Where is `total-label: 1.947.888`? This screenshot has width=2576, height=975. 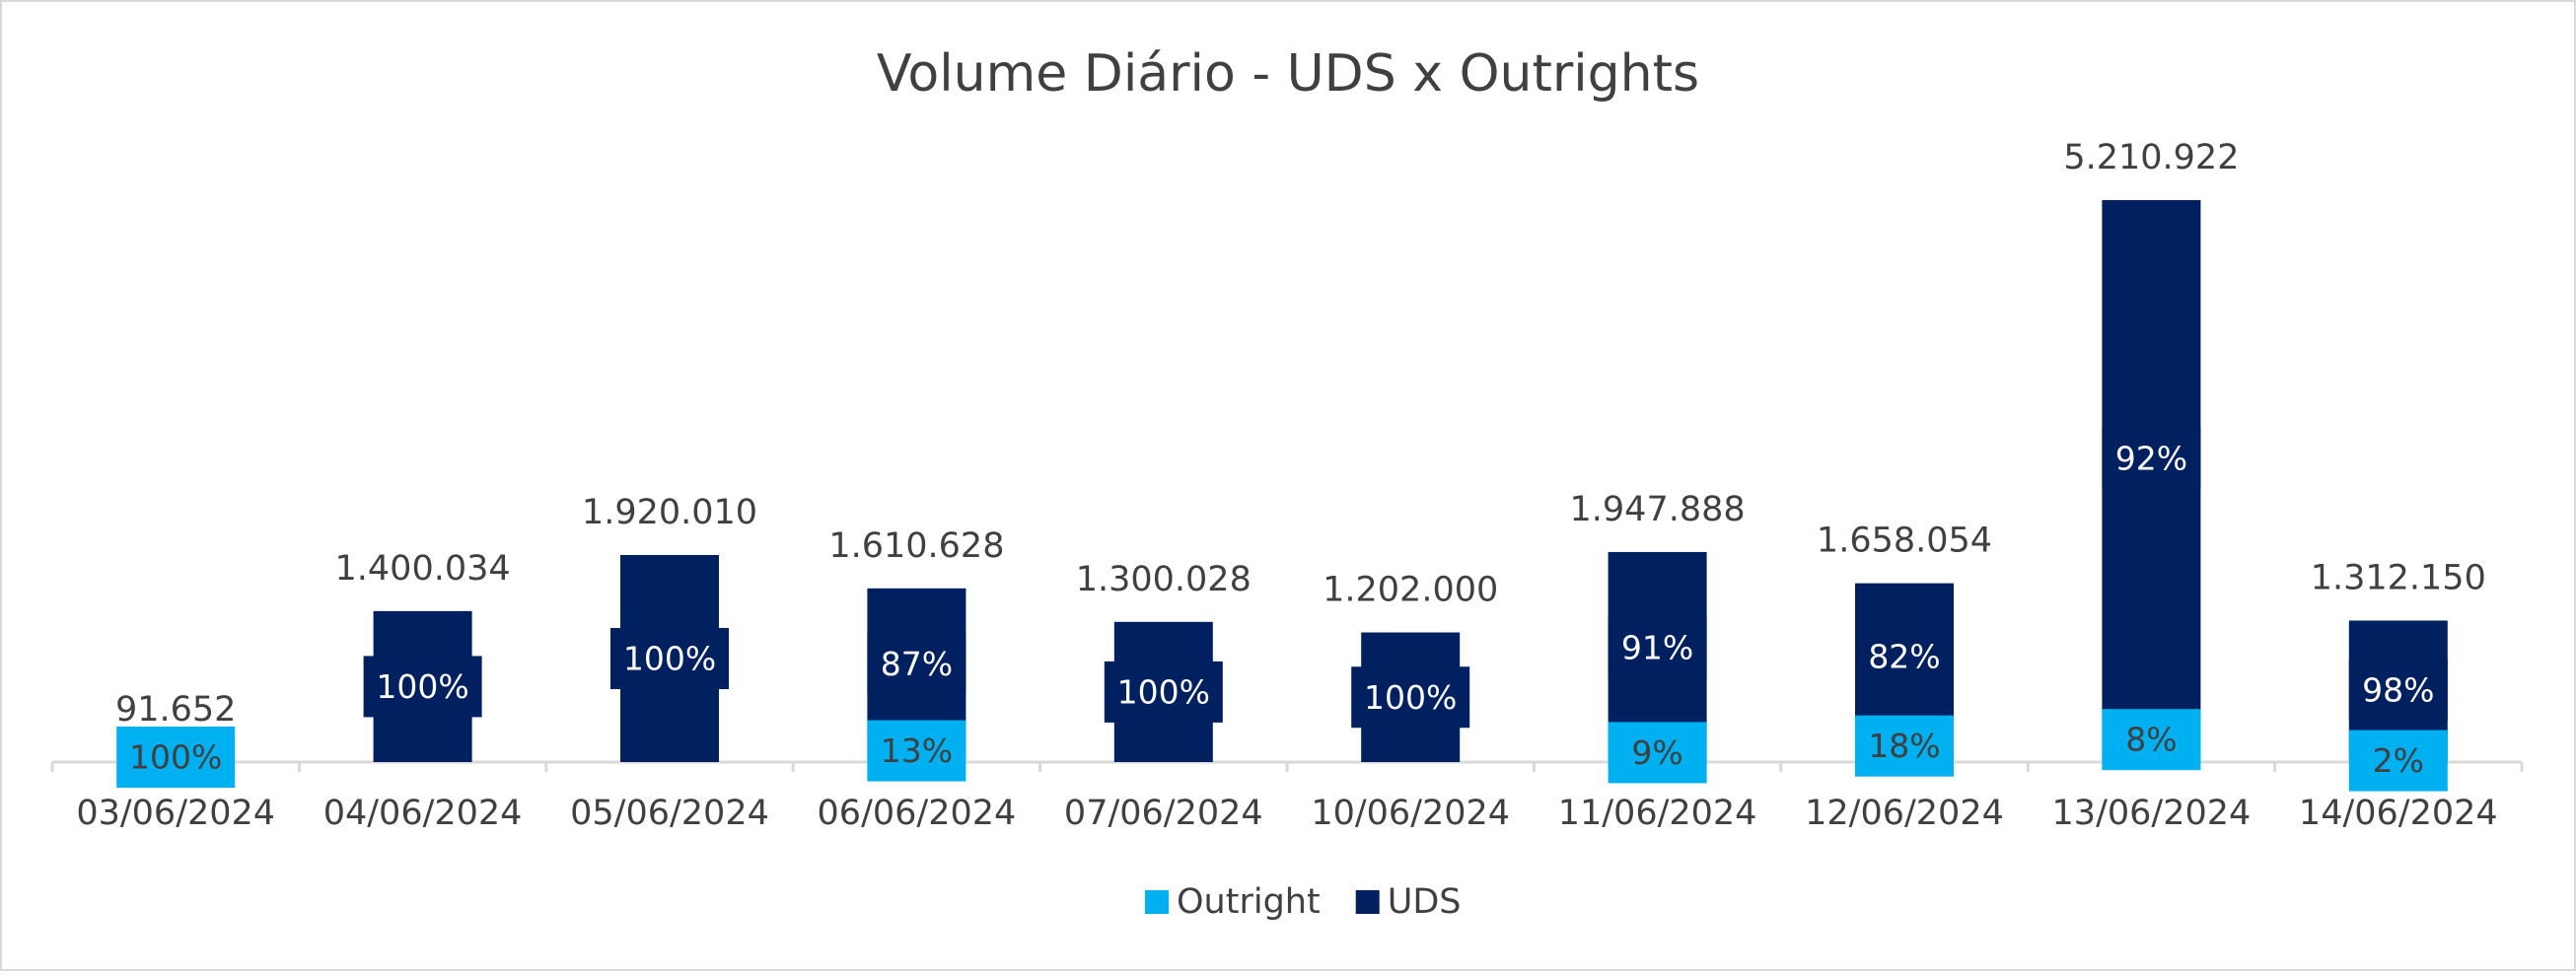 total-label: 1.947.888 is located at coordinates (1658, 509).